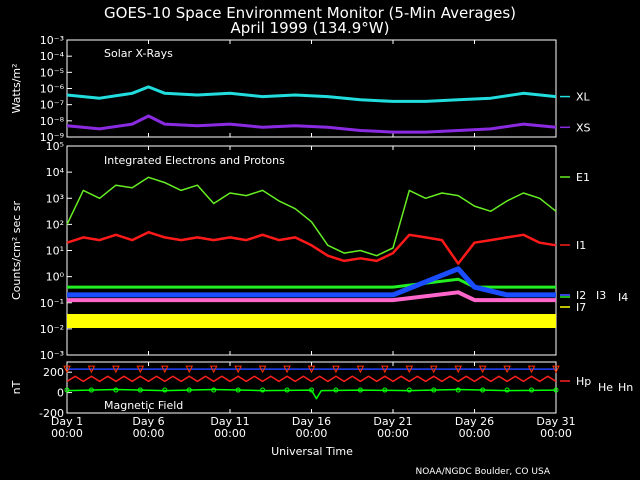 The height and width of the screenshot is (480, 640). What do you see at coordinates (143, 405) in the screenshot?
I see `magnetic-panel-label: Magnetic Field` at bounding box center [143, 405].